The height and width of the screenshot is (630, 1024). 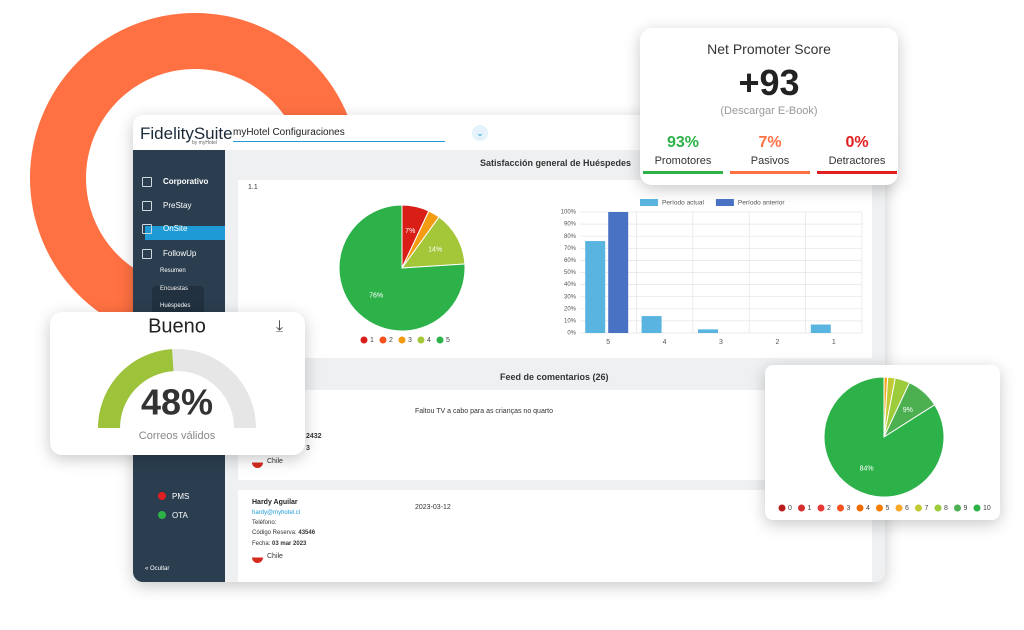 I want to click on nav-item: PreStay, so click(x=177, y=205).